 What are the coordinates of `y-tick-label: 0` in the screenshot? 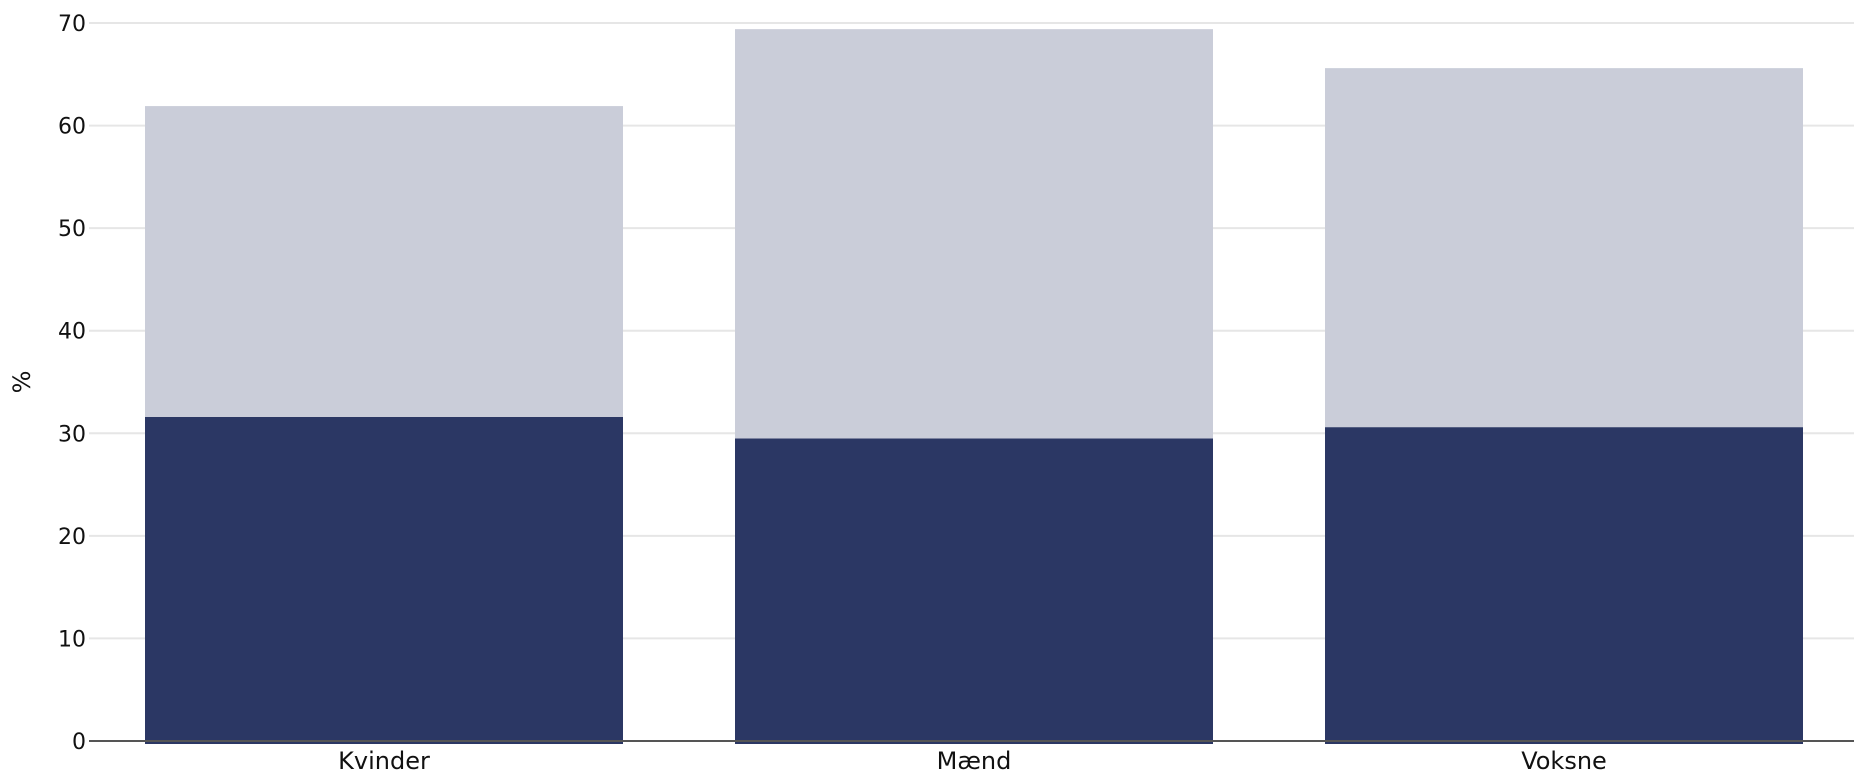 It's located at (79, 742).